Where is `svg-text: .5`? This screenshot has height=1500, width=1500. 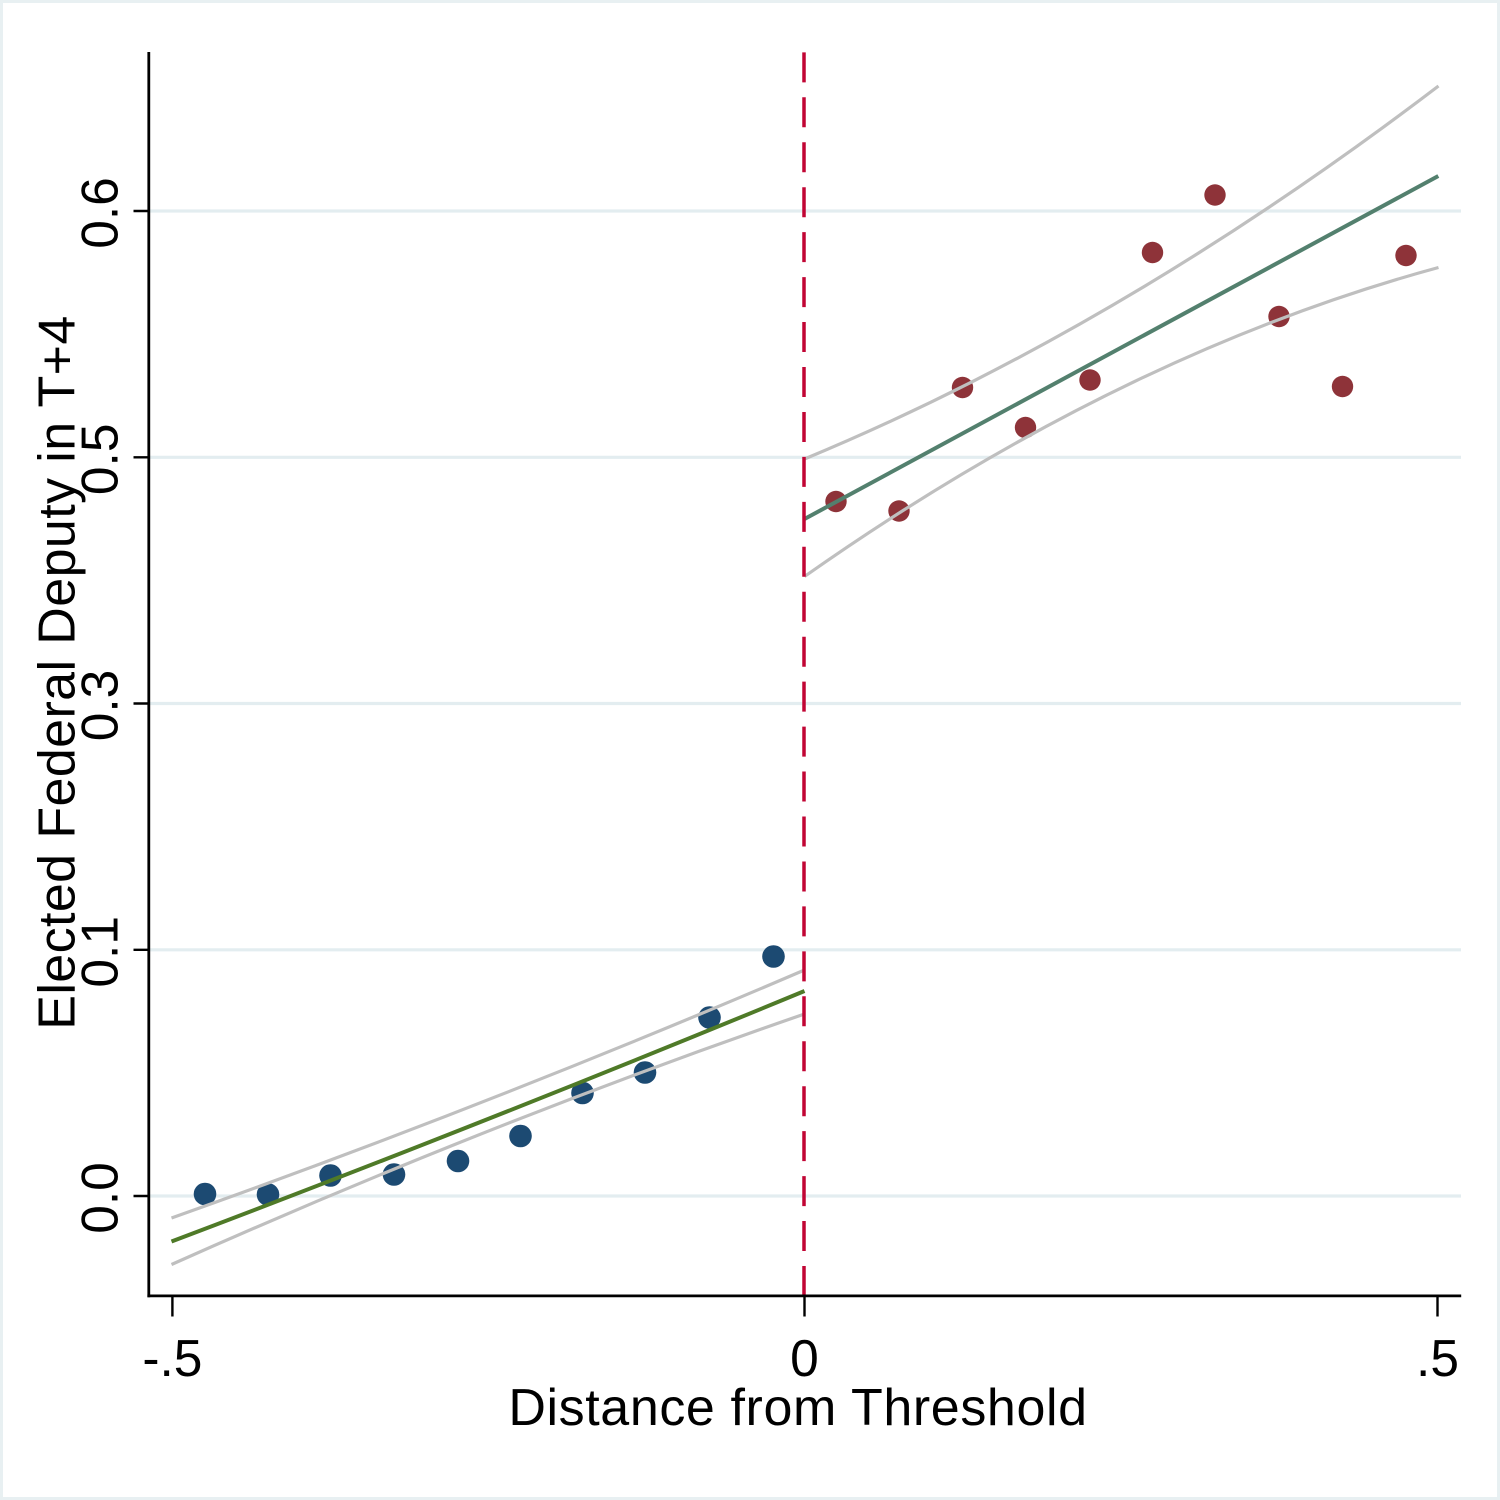
svg-text: .5 is located at coordinates (1437, 1358).